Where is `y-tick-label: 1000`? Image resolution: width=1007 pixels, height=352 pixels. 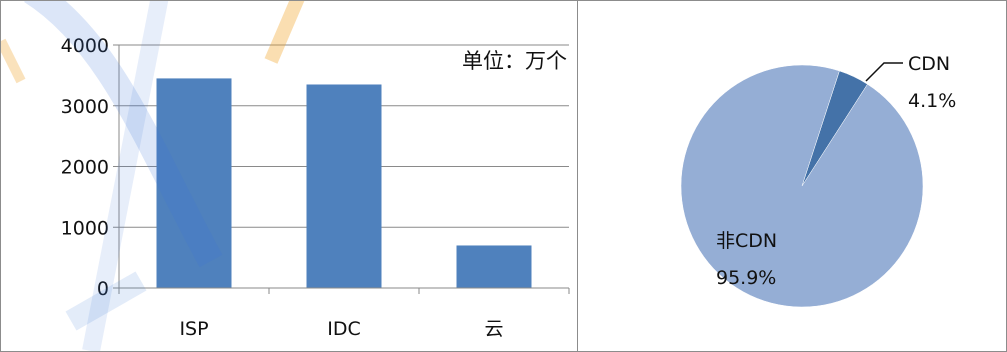 y-tick-label: 1000 is located at coordinates (85, 228).